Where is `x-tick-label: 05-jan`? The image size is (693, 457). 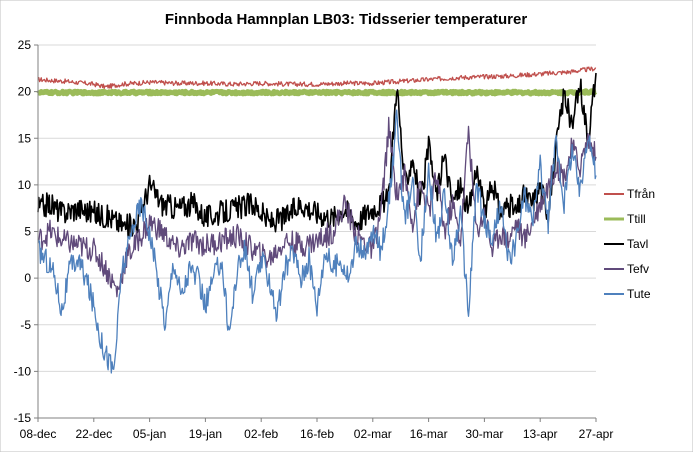
x-tick-label: 05-jan is located at coordinates (149, 434).